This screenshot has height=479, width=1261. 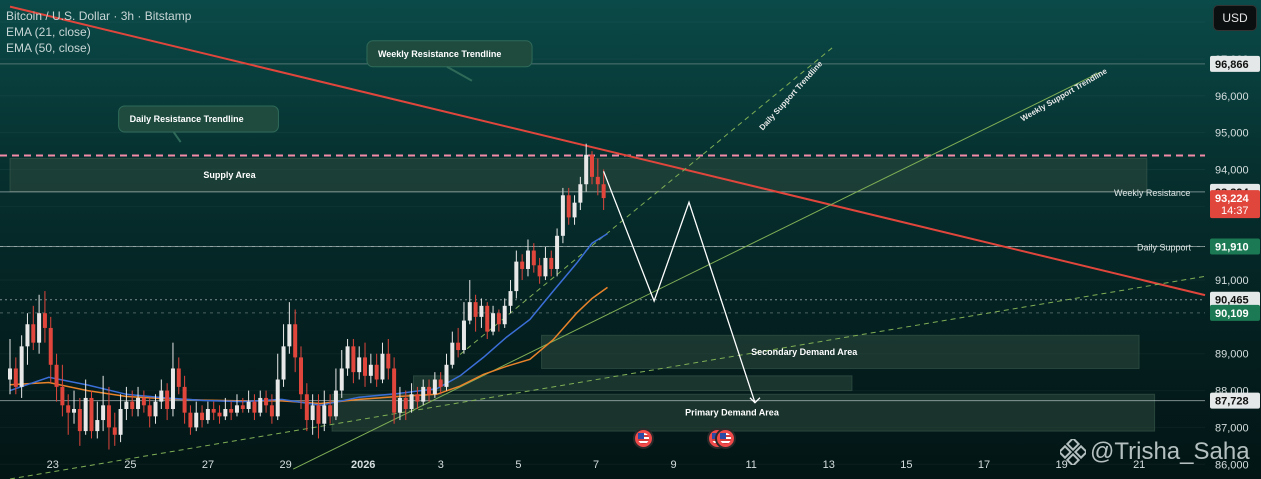 I want to click on price-tag-text: 96,866, so click(x=1232, y=65).